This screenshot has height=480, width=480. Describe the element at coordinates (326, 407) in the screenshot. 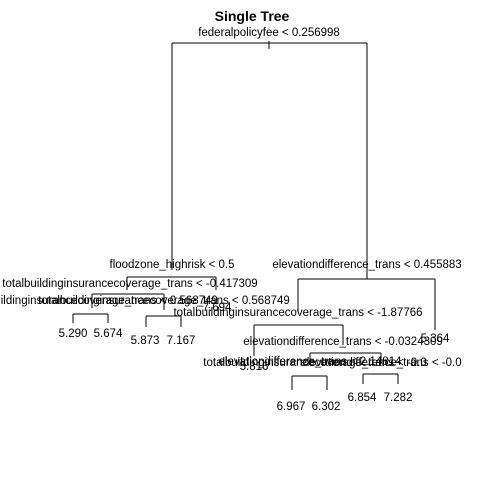

I see `leaf-value: 6.302` at that location.